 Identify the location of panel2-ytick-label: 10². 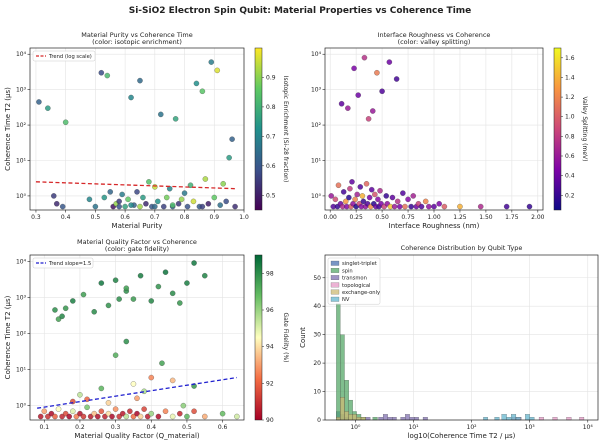
(316, 125).